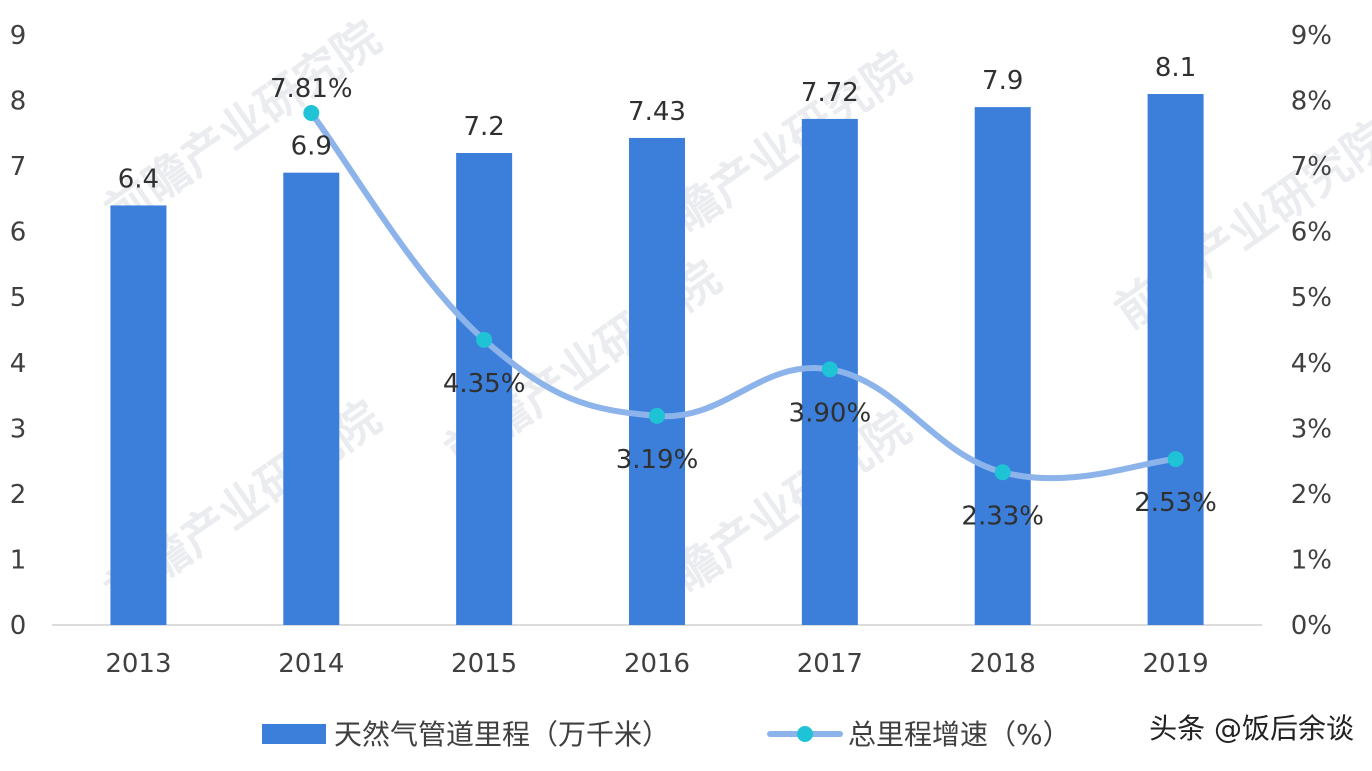 The height and width of the screenshot is (771, 1372). Describe the element at coordinates (830, 664) in the screenshot. I see `x-axis-tick-label: 2017` at that location.